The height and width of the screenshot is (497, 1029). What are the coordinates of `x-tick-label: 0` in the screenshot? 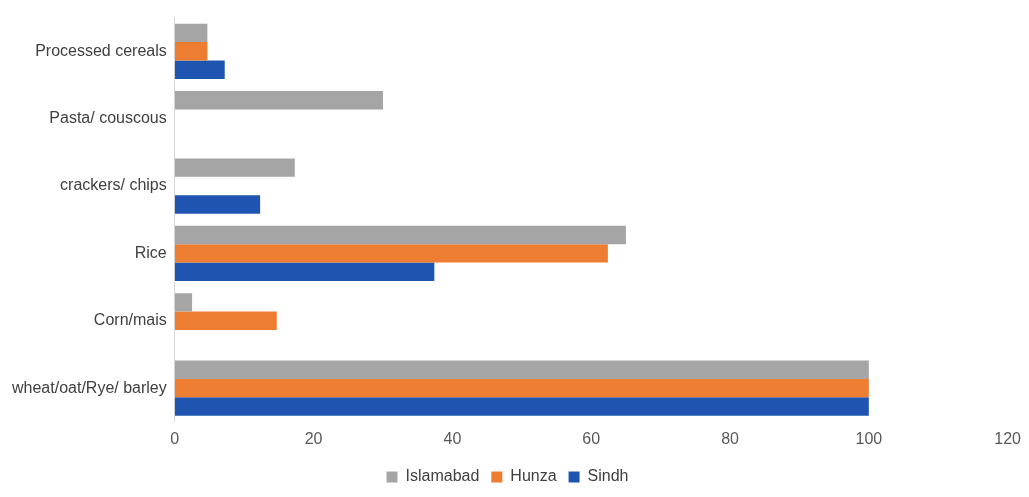 It's located at (175, 438).